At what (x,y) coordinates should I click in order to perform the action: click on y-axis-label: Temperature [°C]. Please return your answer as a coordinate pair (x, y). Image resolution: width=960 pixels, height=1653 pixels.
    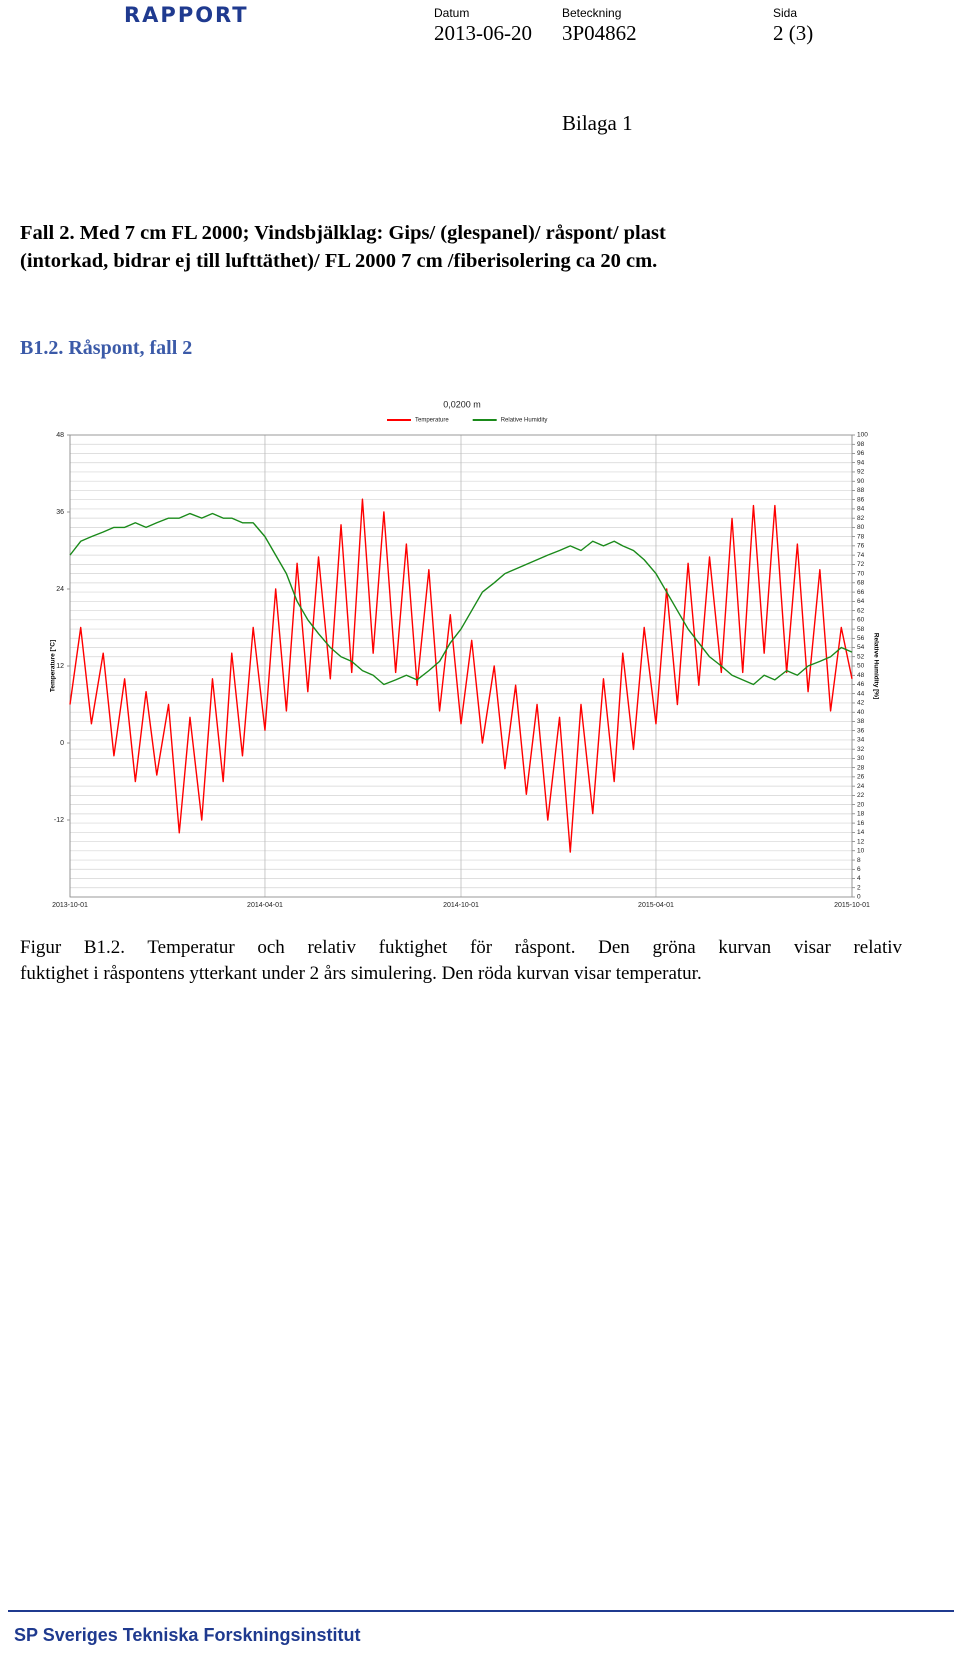
    Looking at the image, I should click on (53, 666).